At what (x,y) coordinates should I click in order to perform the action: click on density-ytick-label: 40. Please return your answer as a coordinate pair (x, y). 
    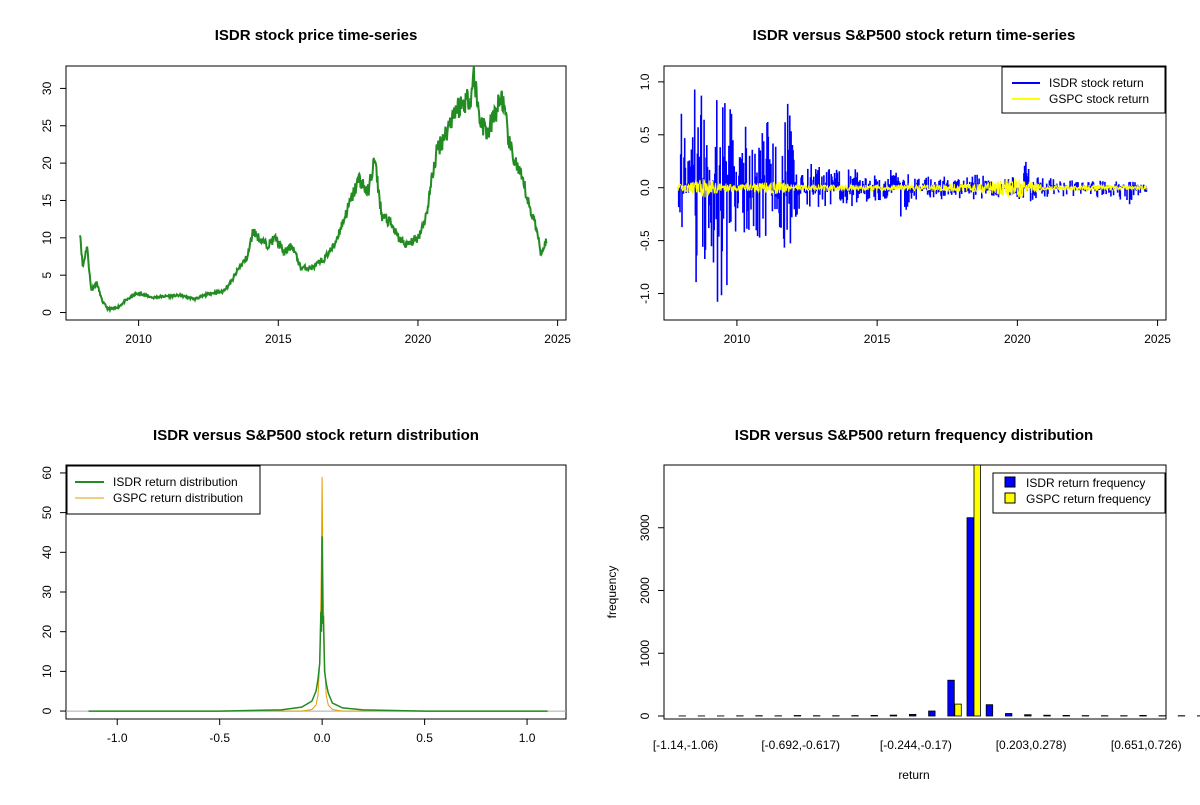
    Looking at the image, I should click on (47, 552).